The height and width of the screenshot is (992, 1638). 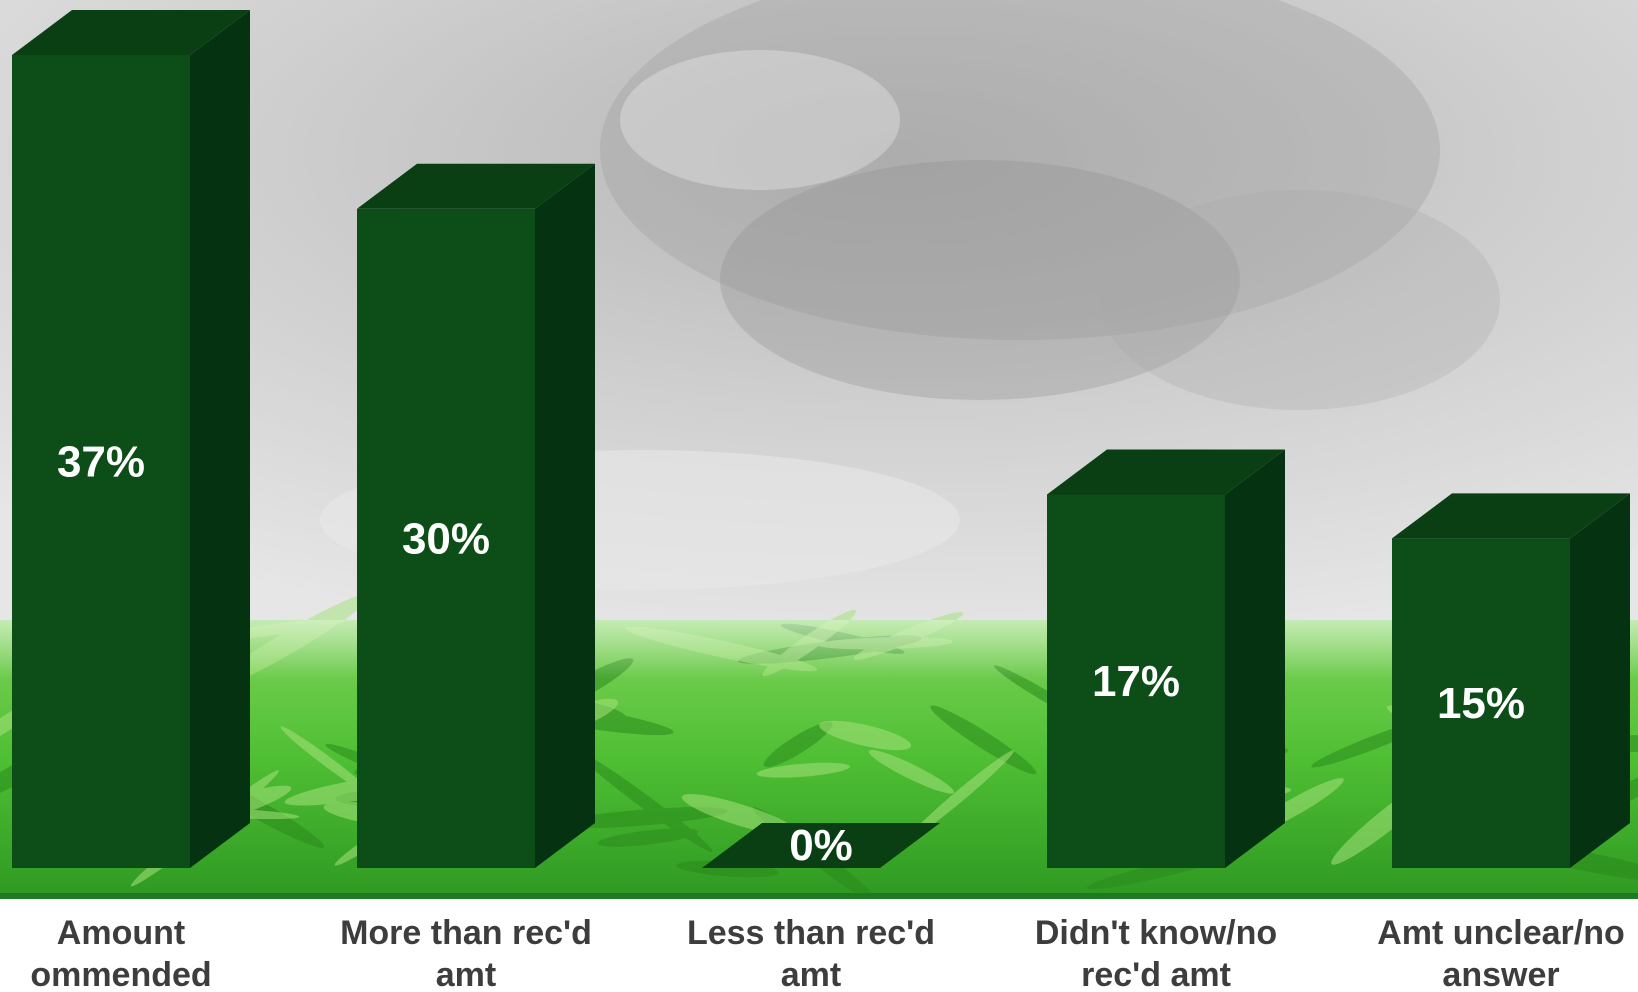 What do you see at coordinates (1500, 933) in the screenshot?
I see `category-label: Amt unclear/no` at bounding box center [1500, 933].